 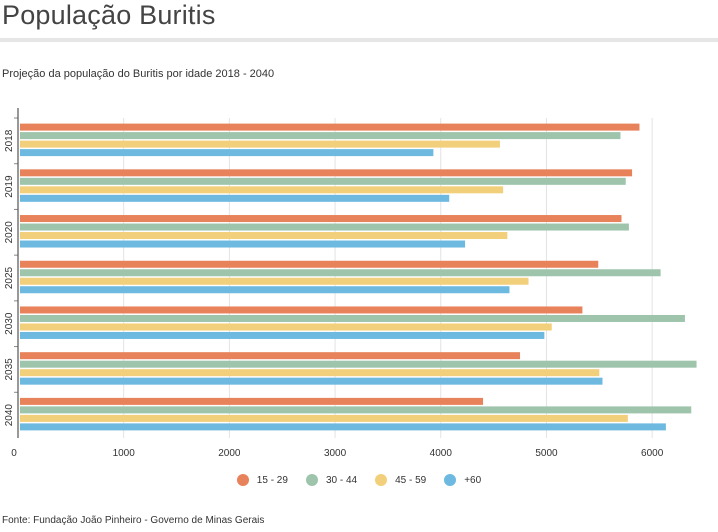 What do you see at coordinates (341, 480) in the screenshot?
I see `legend-label: 30 - 44` at bounding box center [341, 480].